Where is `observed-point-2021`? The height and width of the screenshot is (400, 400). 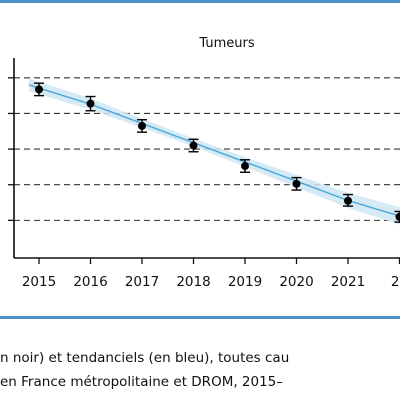
observed-point-2021 is located at coordinates (348, 200).